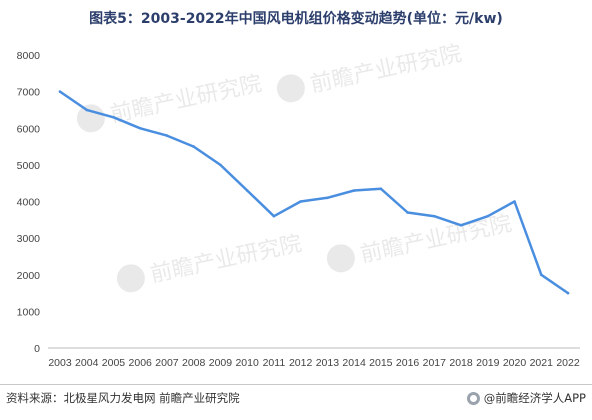  Describe the element at coordinates (296, 19) in the screenshot. I see `chart-title: 图表5：2003-2022年中国风电机组价格变动趋势(单位：元/kw)` at that location.